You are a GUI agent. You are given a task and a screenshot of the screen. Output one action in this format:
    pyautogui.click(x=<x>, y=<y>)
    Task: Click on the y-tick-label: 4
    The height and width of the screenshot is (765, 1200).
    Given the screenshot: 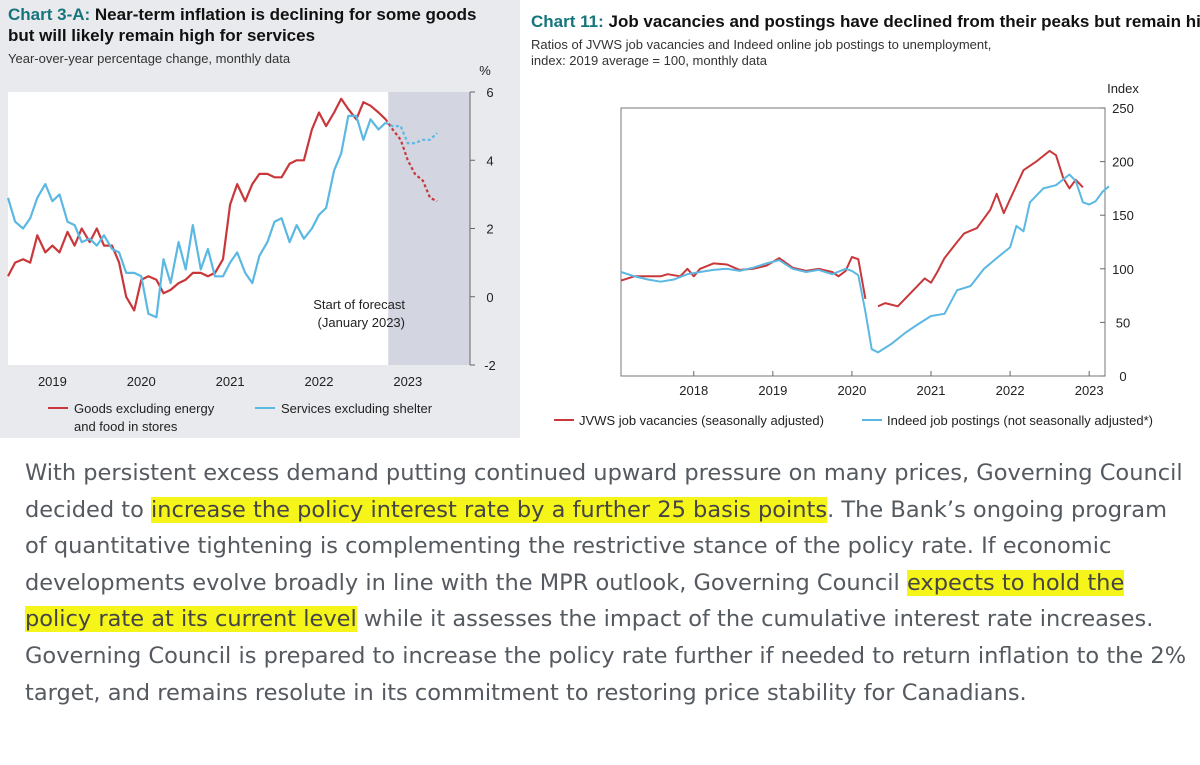 What is the action you would take?
    pyautogui.click(x=489, y=160)
    